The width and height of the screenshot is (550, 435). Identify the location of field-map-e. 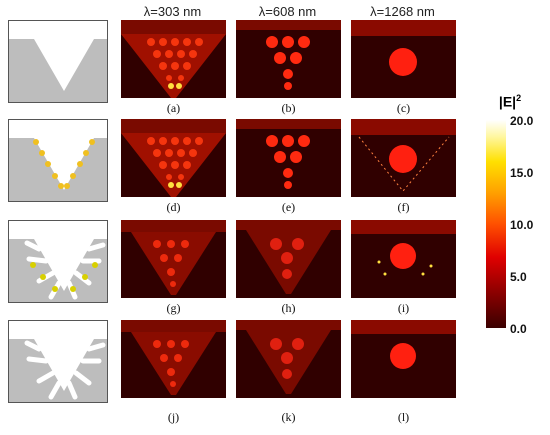
(288, 158).